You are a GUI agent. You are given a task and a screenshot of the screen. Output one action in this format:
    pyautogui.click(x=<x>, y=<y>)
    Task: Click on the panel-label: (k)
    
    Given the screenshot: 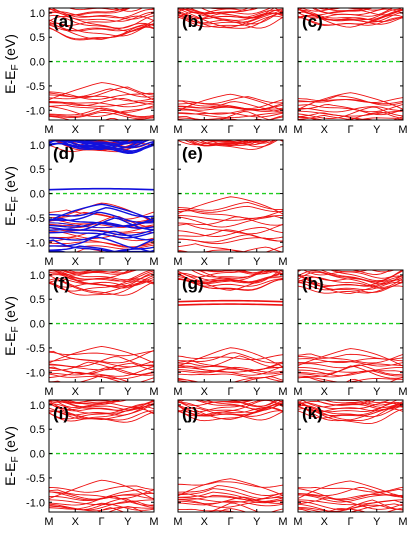 What is the action you would take?
    pyautogui.click(x=312, y=413)
    